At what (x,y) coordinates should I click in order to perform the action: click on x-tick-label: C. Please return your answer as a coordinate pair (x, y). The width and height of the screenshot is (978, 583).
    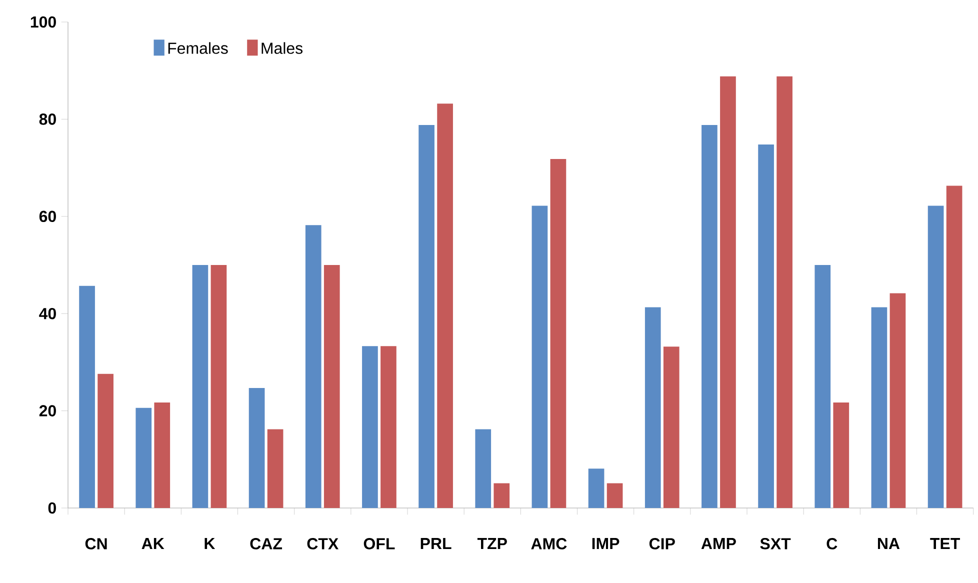
    Looking at the image, I should click on (832, 544).